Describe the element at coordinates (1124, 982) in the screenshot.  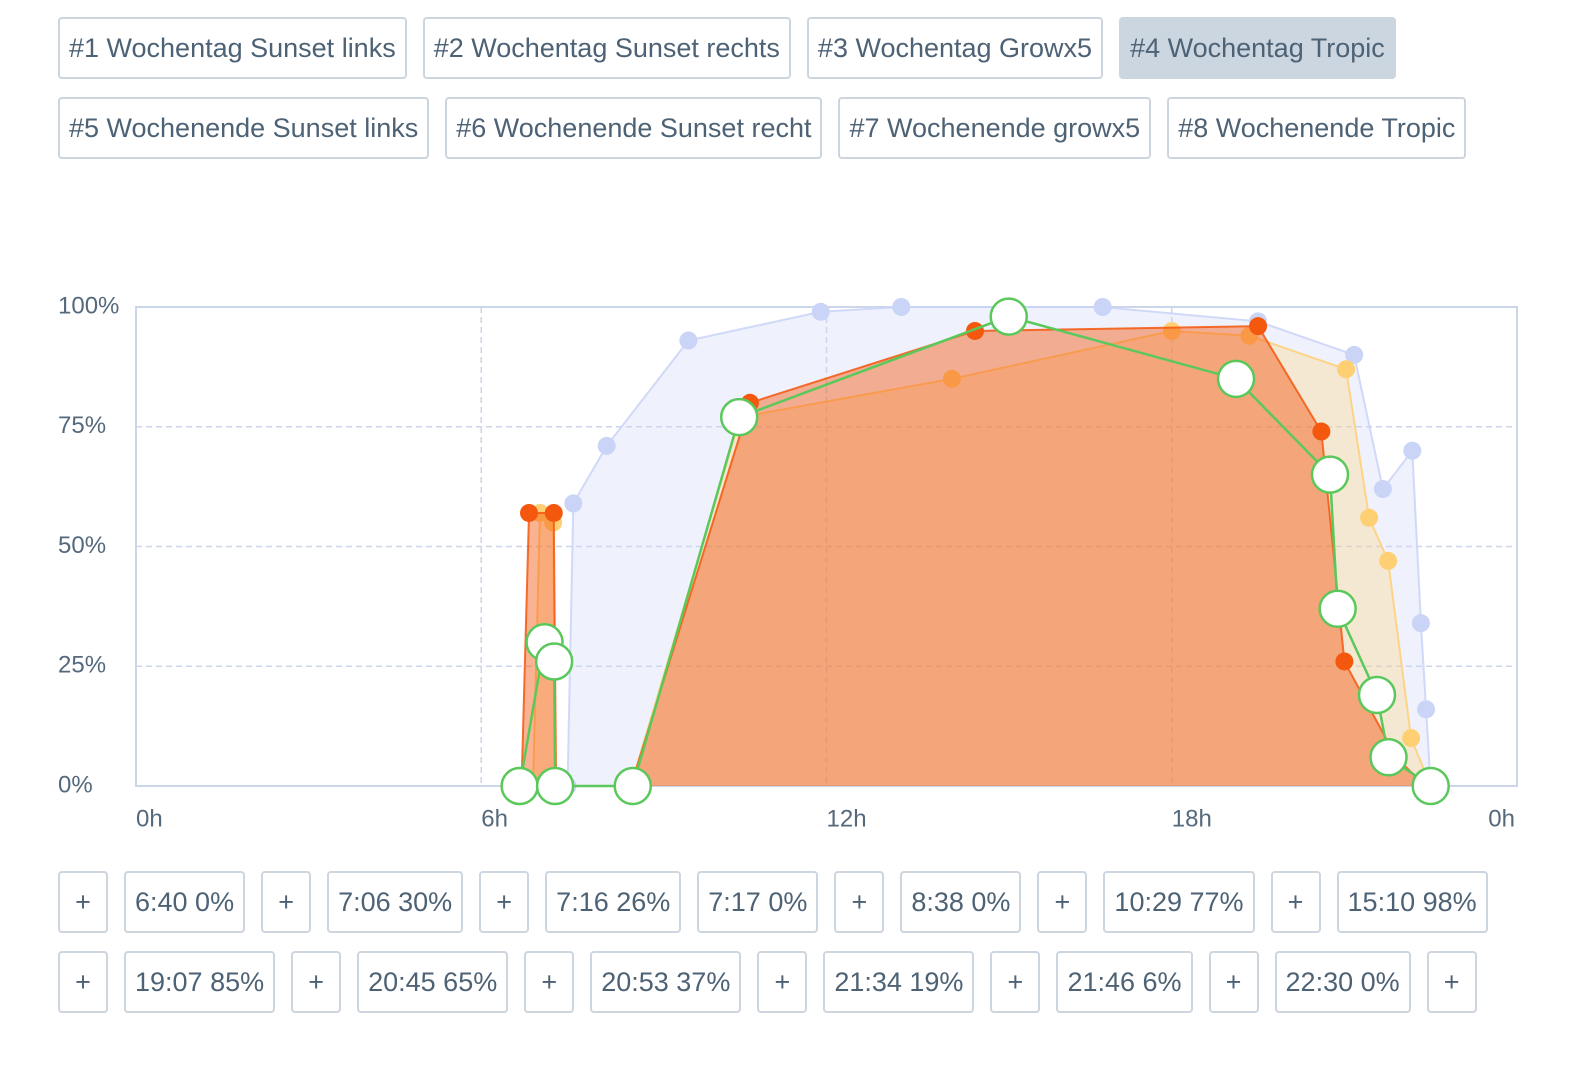
I see `point-button: 21:46 6%` at that location.